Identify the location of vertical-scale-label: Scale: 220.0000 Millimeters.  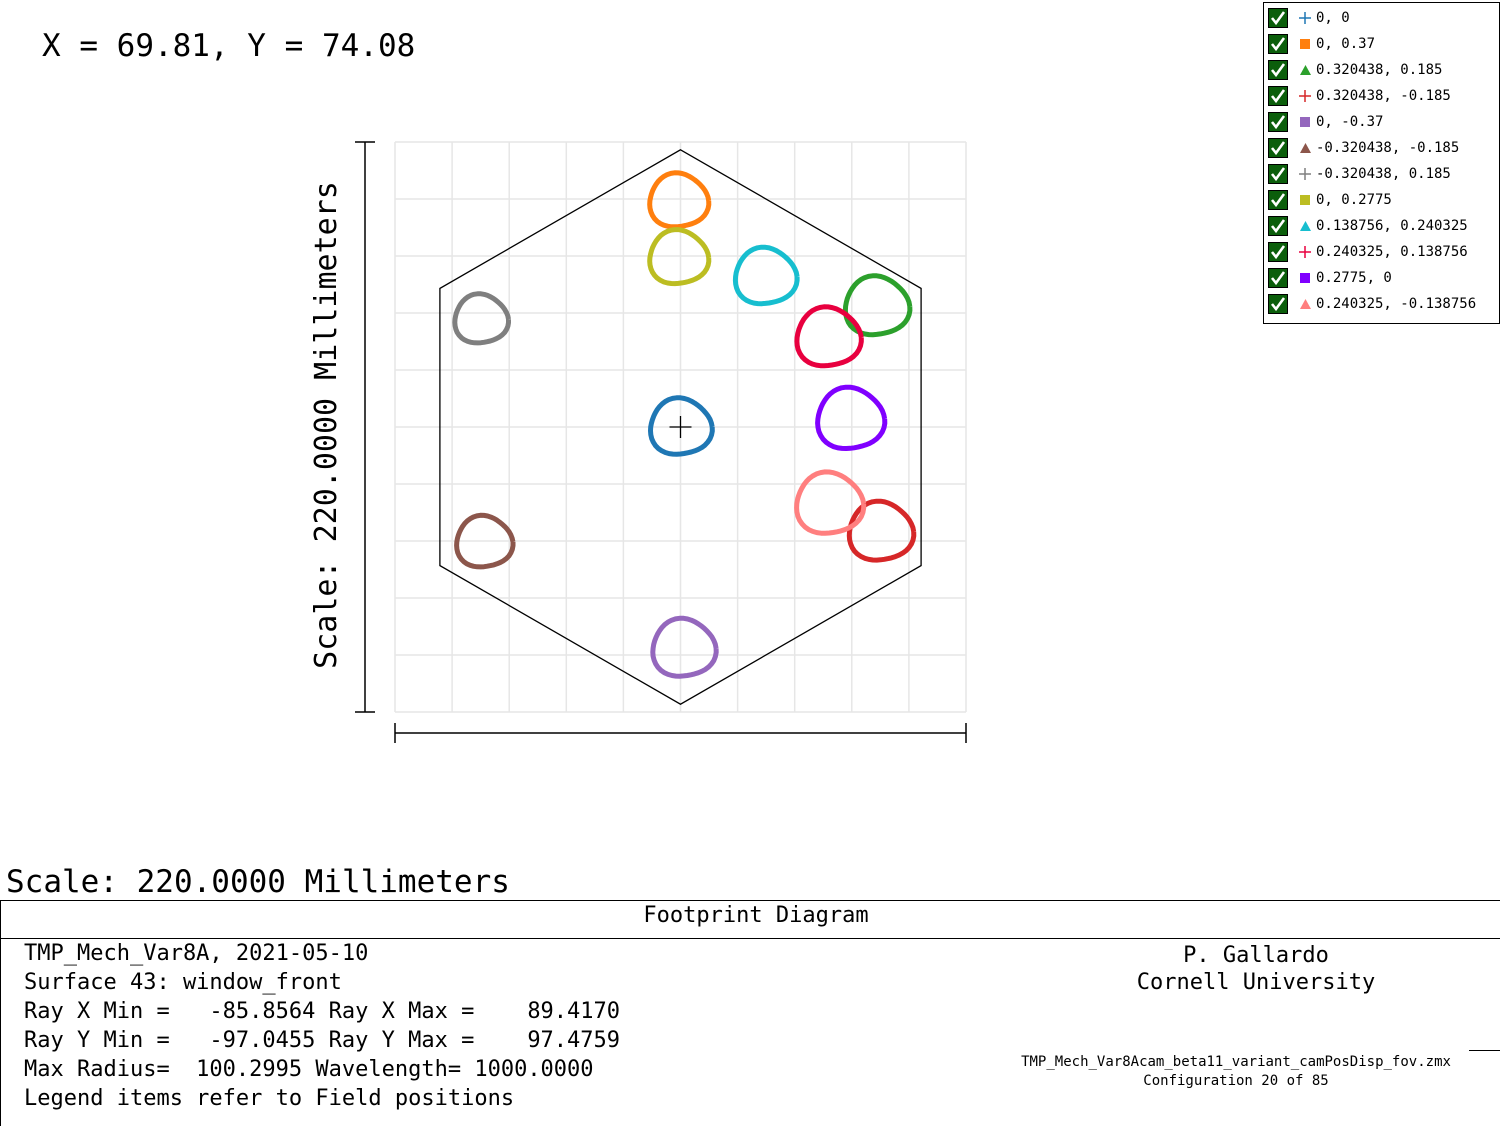
(326, 425).